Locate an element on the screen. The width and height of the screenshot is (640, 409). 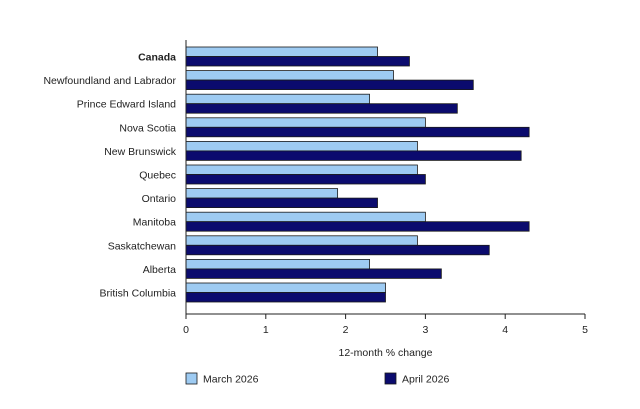
bar-saskatchewan-march-2026 is located at coordinates (301, 240).